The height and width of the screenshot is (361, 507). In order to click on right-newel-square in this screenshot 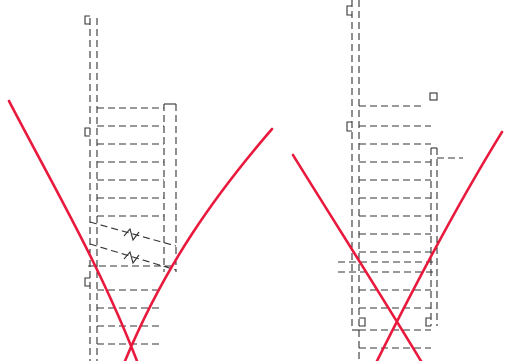, I will do `click(433, 96)`.